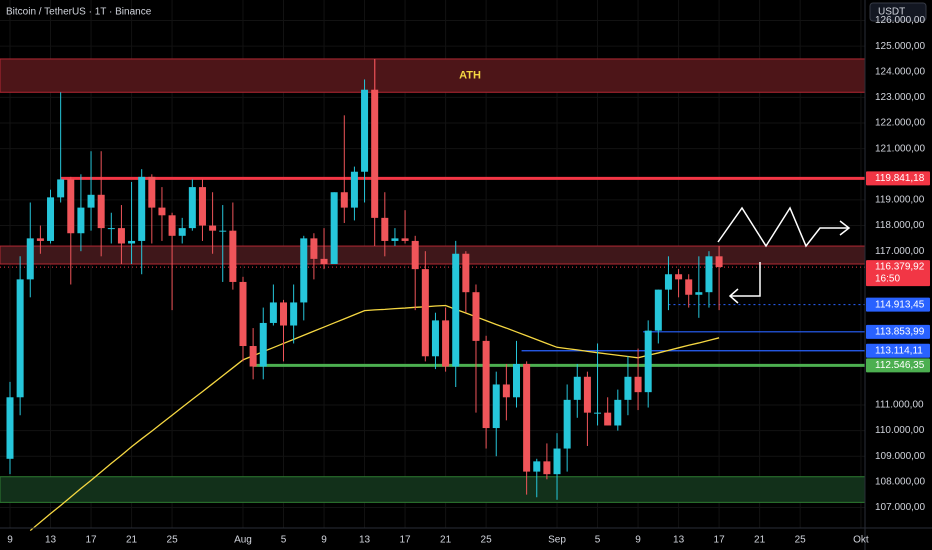  What do you see at coordinates (745, 279) in the screenshot?
I see `arrow-drawing` at bounding box center [745, 279].